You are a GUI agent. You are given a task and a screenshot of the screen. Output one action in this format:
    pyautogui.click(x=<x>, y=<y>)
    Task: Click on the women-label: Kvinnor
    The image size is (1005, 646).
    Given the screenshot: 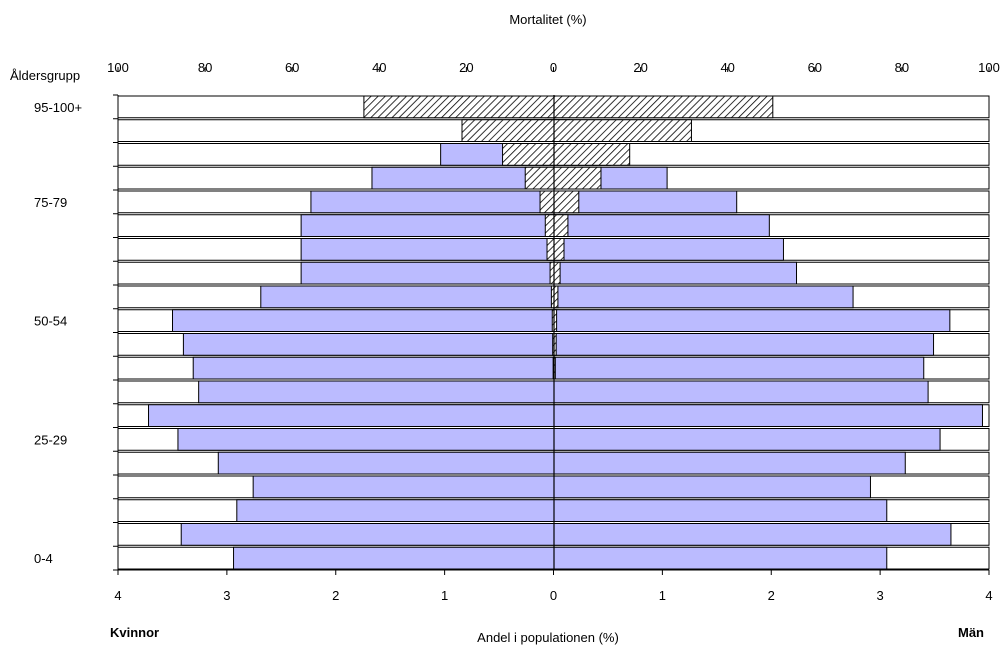 What is the action you would take?
    pyautogui.click(x=134, y=632)
    